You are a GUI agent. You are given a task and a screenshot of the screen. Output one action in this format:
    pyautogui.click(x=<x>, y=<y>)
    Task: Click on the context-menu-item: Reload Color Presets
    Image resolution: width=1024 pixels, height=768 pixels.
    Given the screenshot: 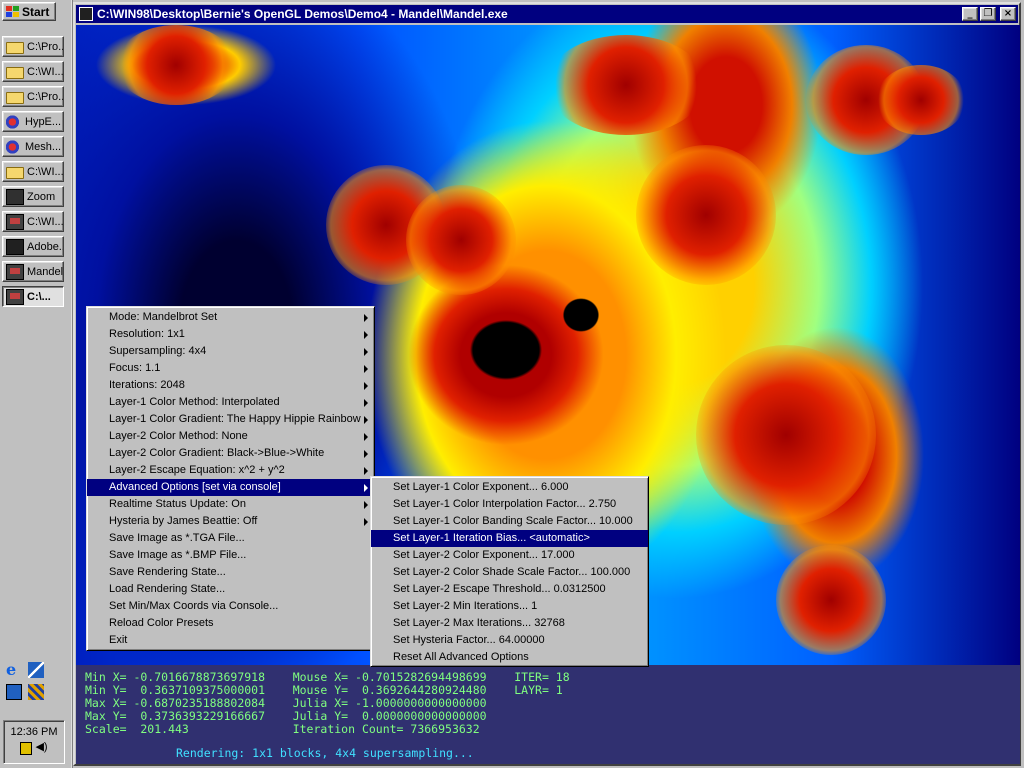 What is the action you would take?
    pyautogui.click(x=230, y=623)
    